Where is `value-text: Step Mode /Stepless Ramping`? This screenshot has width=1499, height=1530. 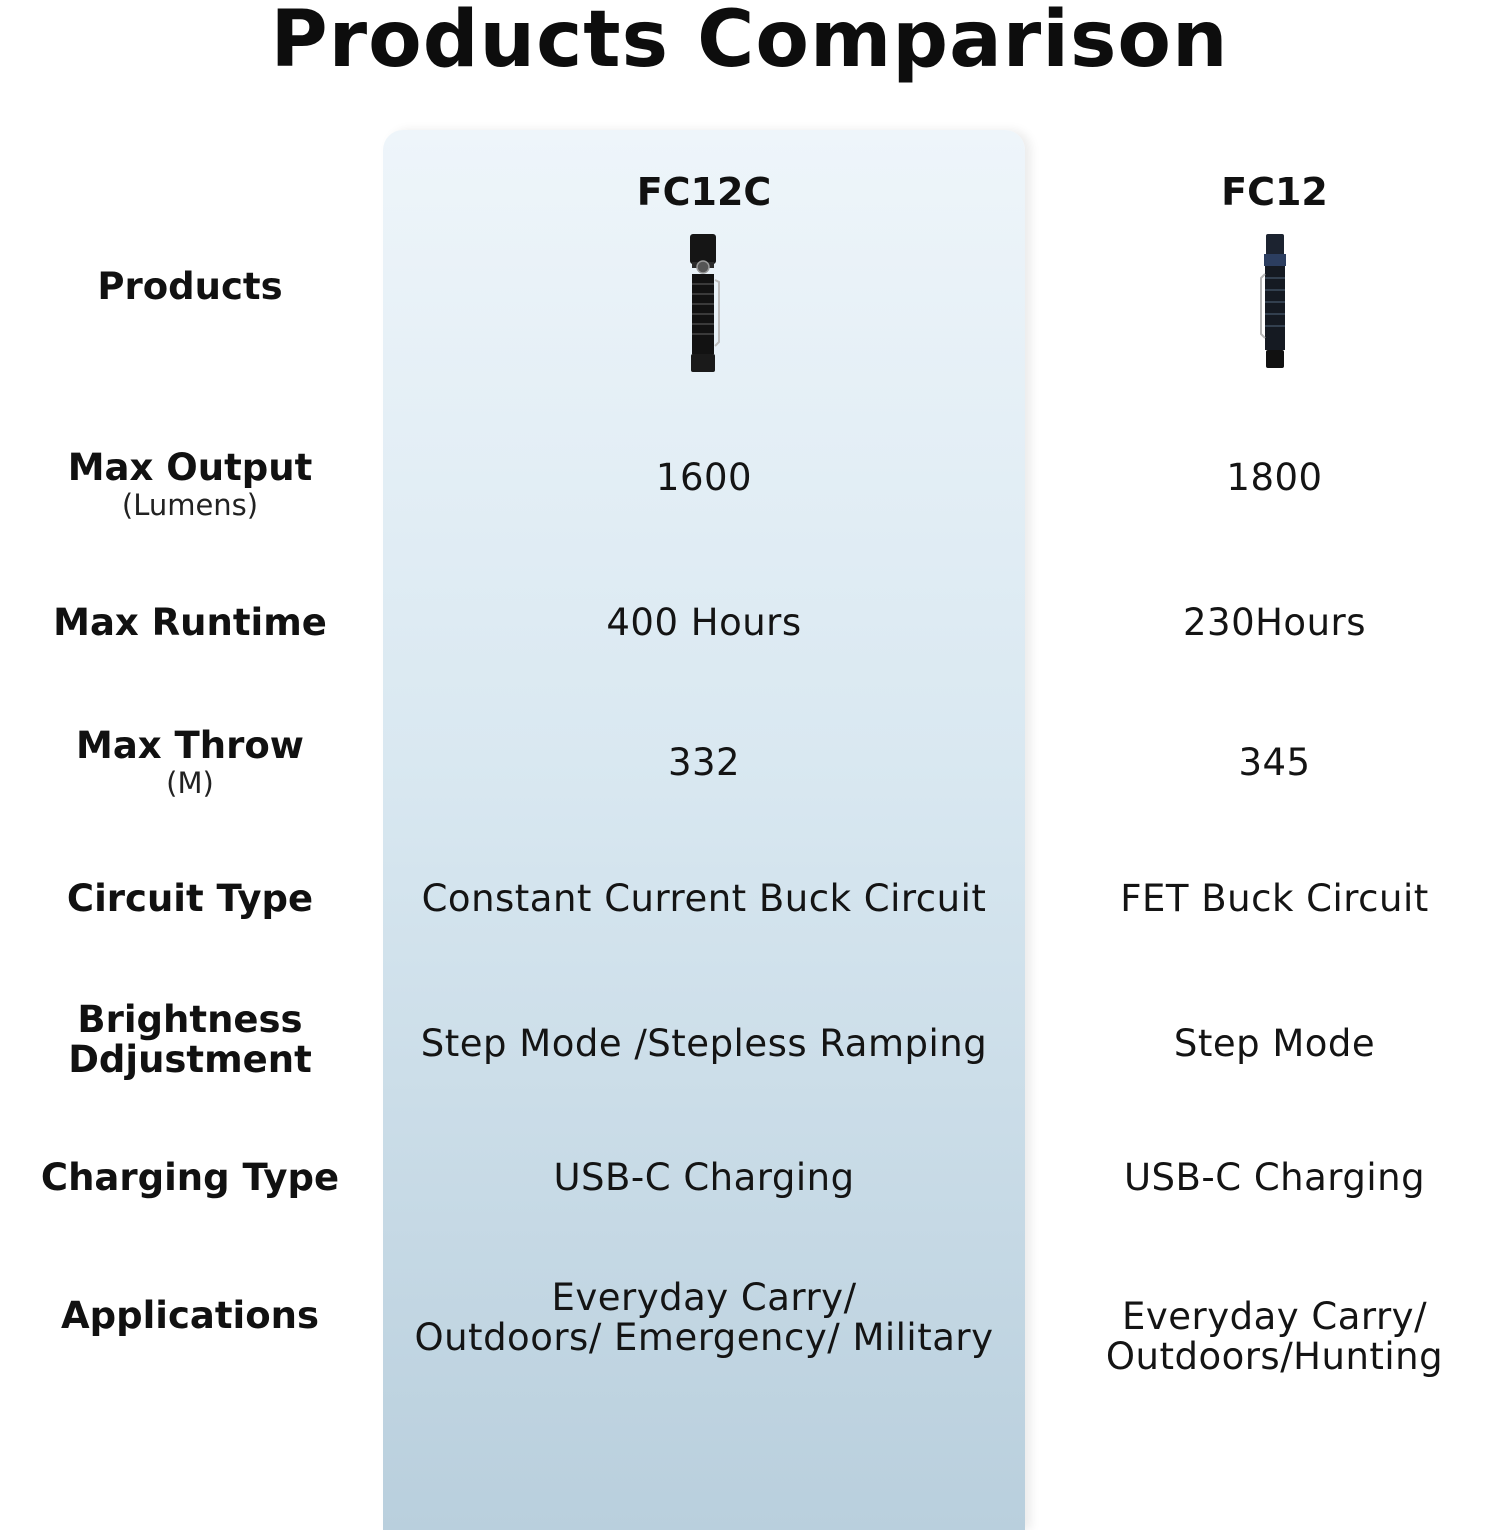
value-text: Step Mode /Stepless Ramping is located at coordinates (704, 1043).